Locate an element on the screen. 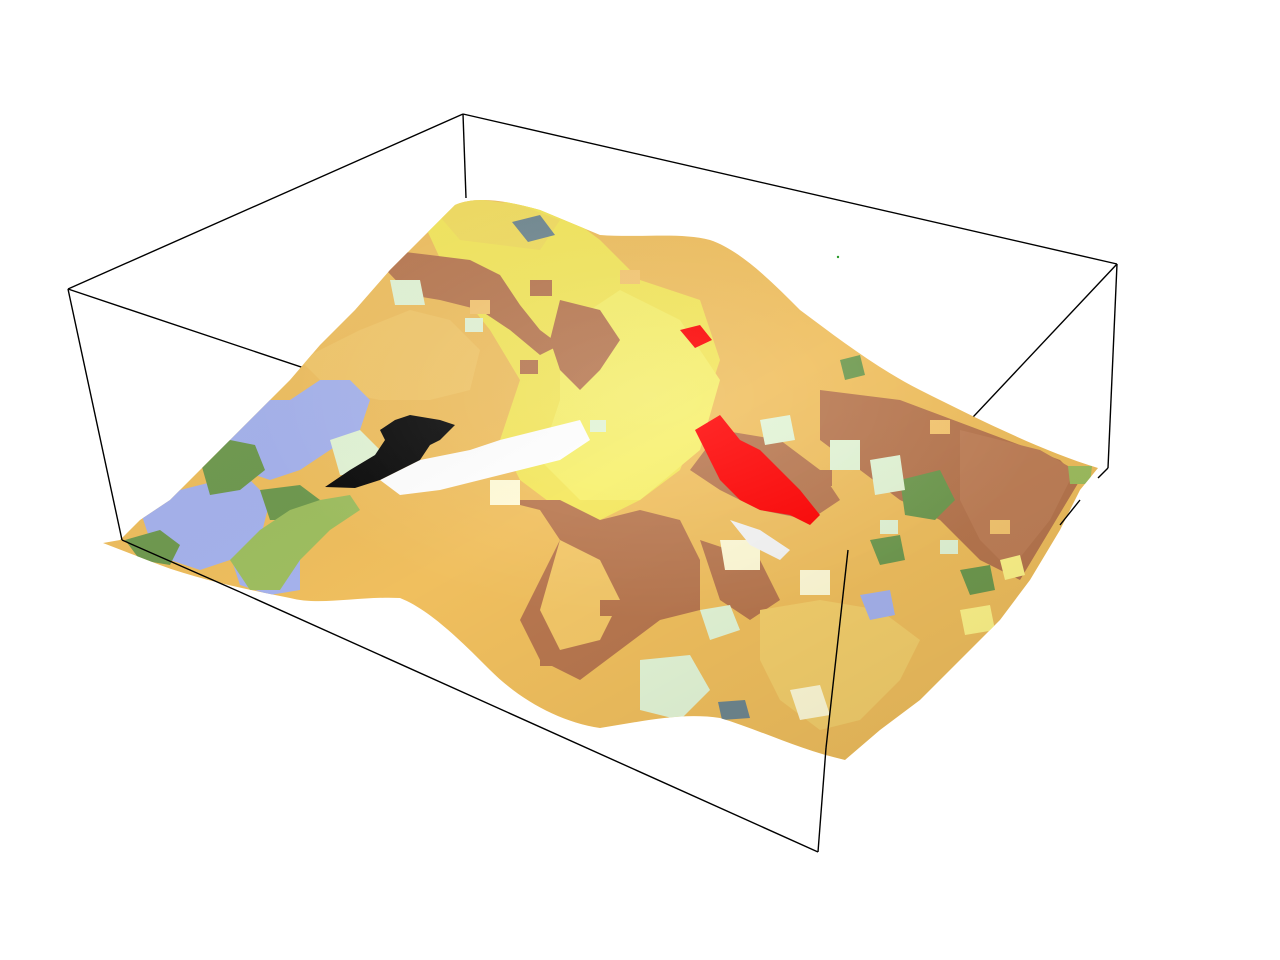 The width and height of the screenshot is (1280, 960). marker-dot is located at coordinates (838, 257).